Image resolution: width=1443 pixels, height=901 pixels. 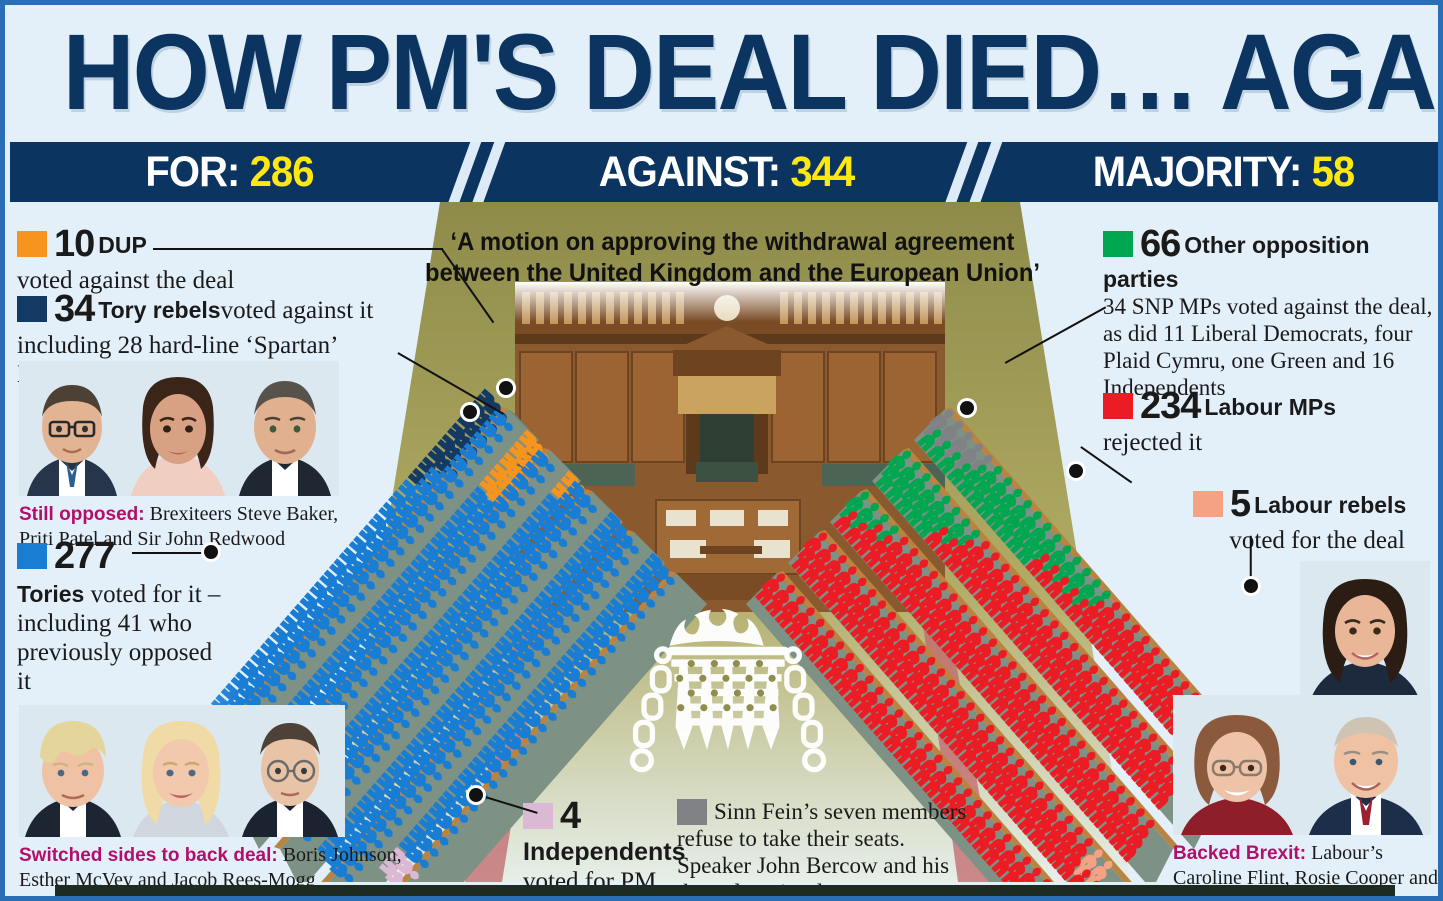 I want to click on photo-esther-mcvey-image, so click(x=181, y=771).